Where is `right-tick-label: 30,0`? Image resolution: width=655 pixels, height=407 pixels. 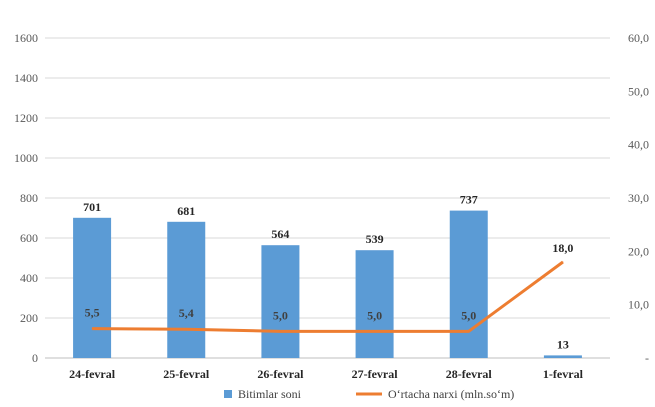
right-tick-label: 30,0 is located at coordinates (638, 198).